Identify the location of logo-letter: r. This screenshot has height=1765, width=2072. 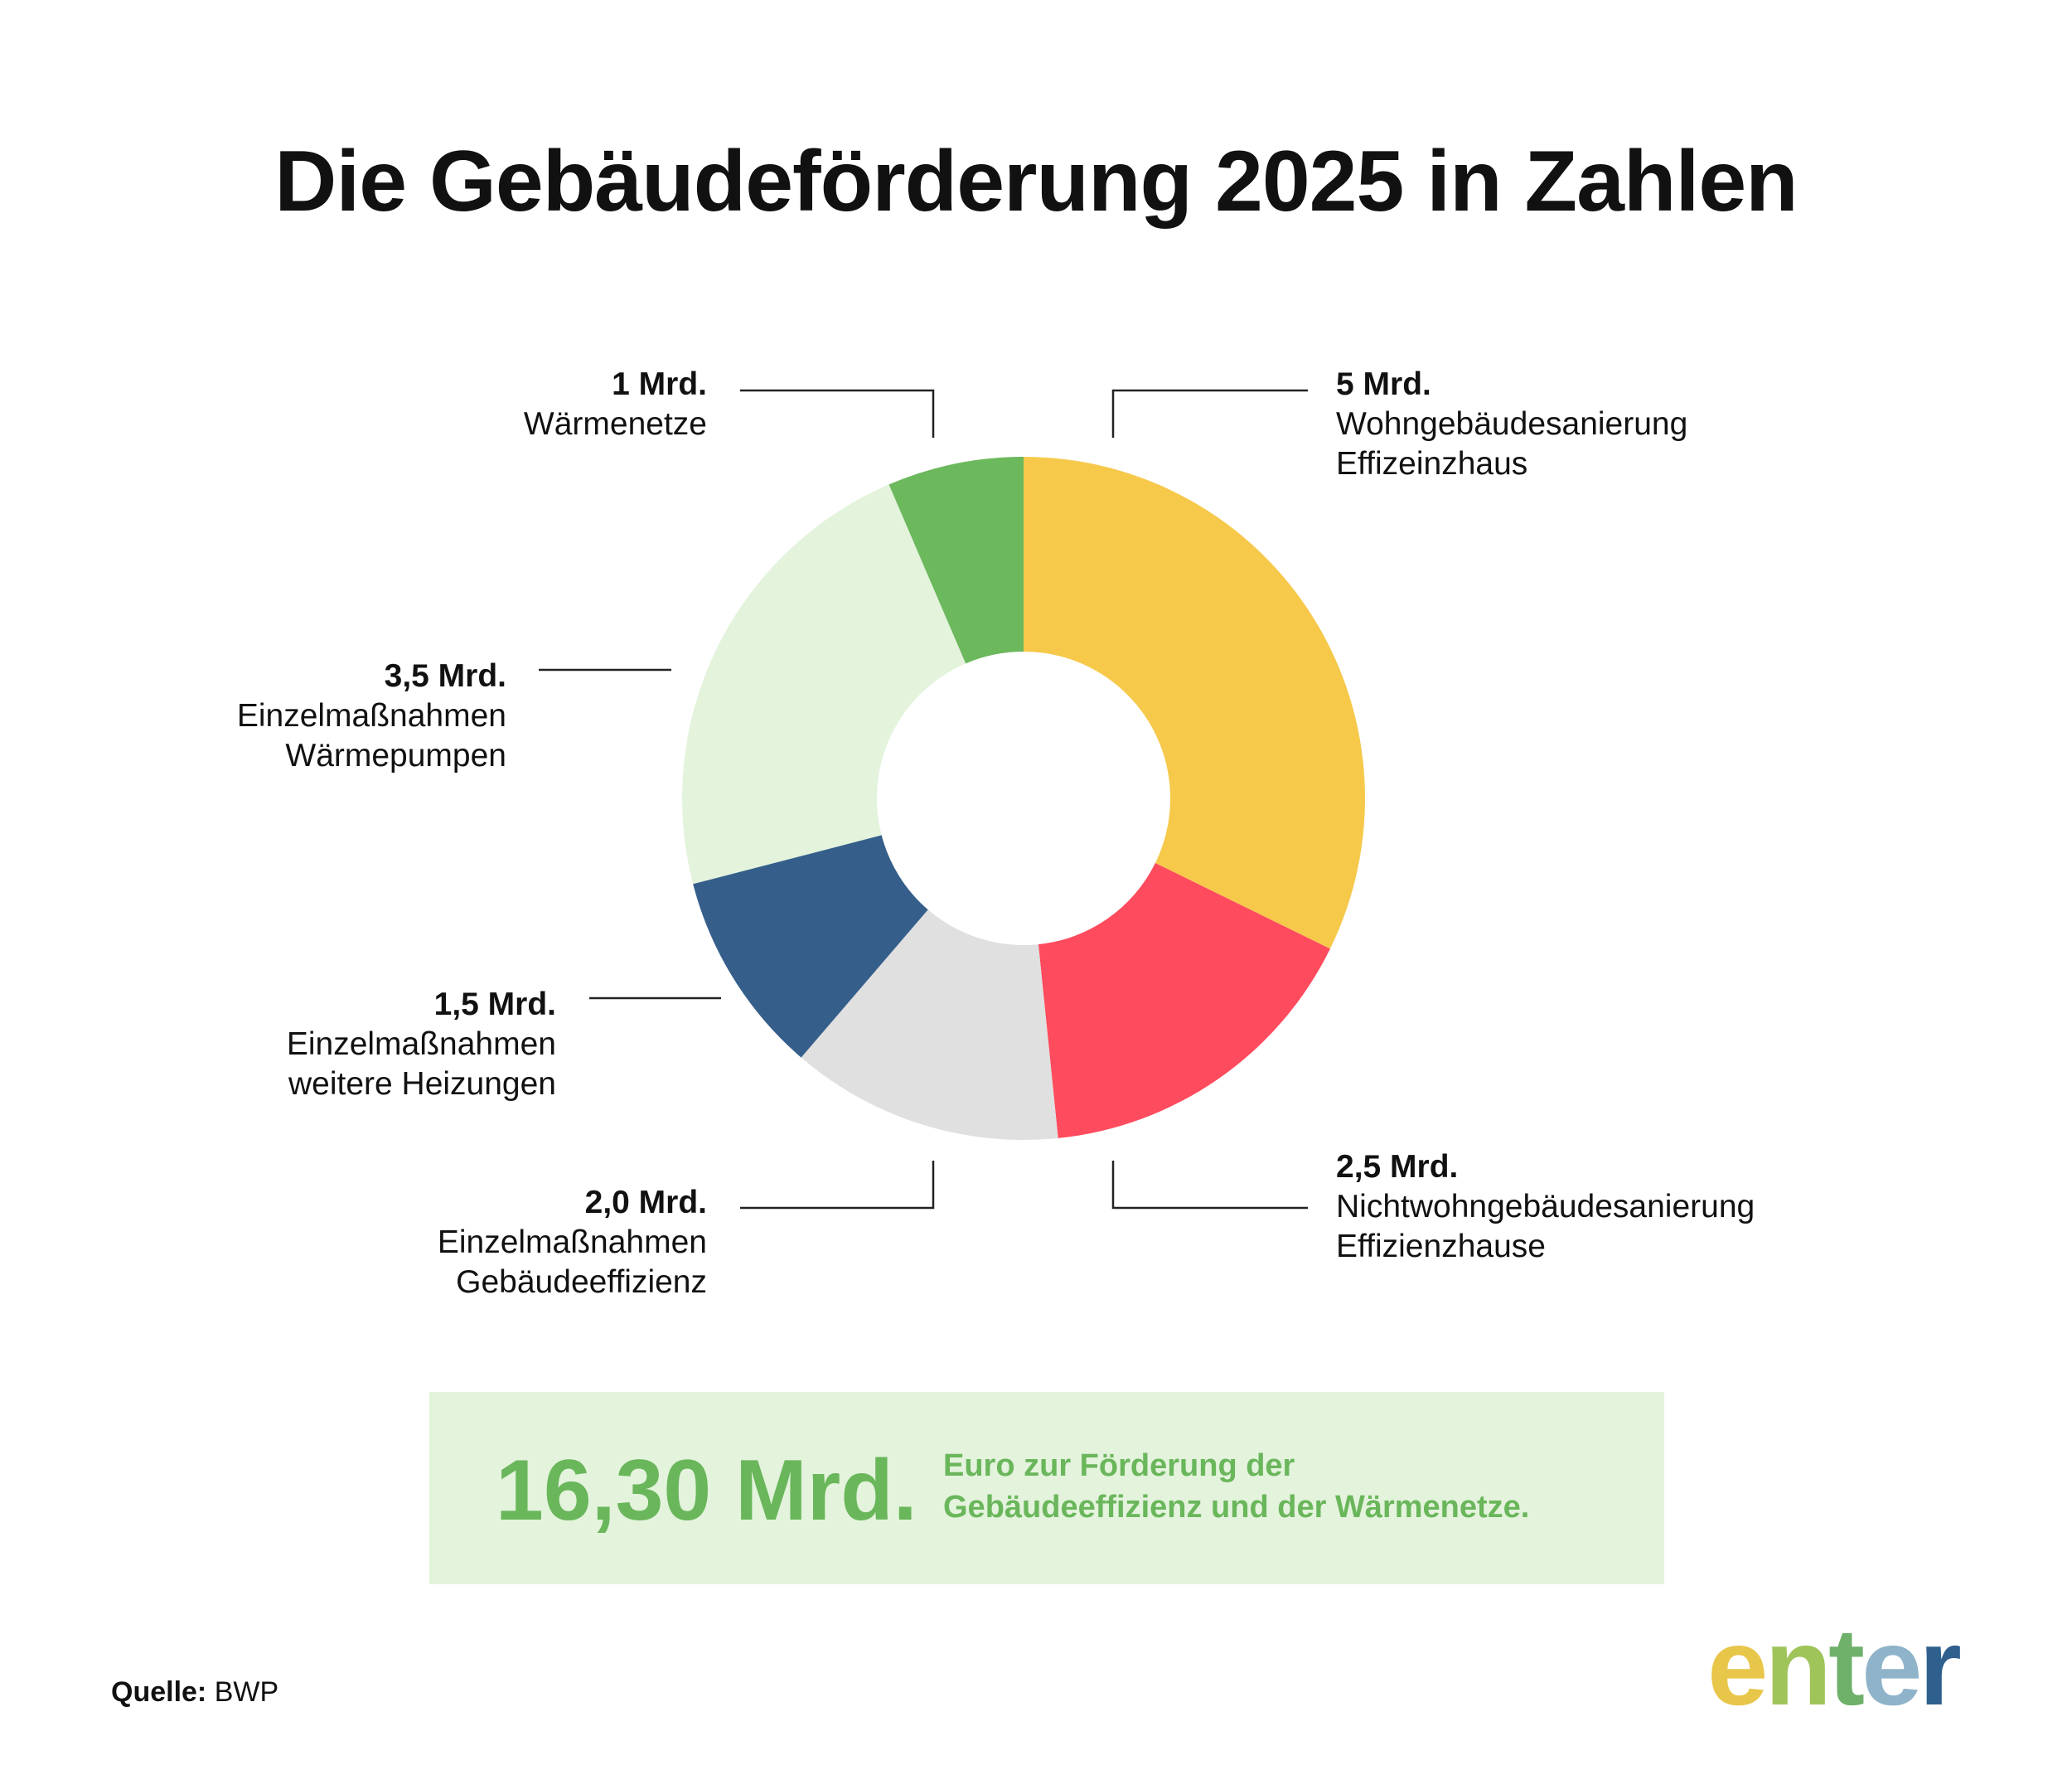
(1940, 1667).